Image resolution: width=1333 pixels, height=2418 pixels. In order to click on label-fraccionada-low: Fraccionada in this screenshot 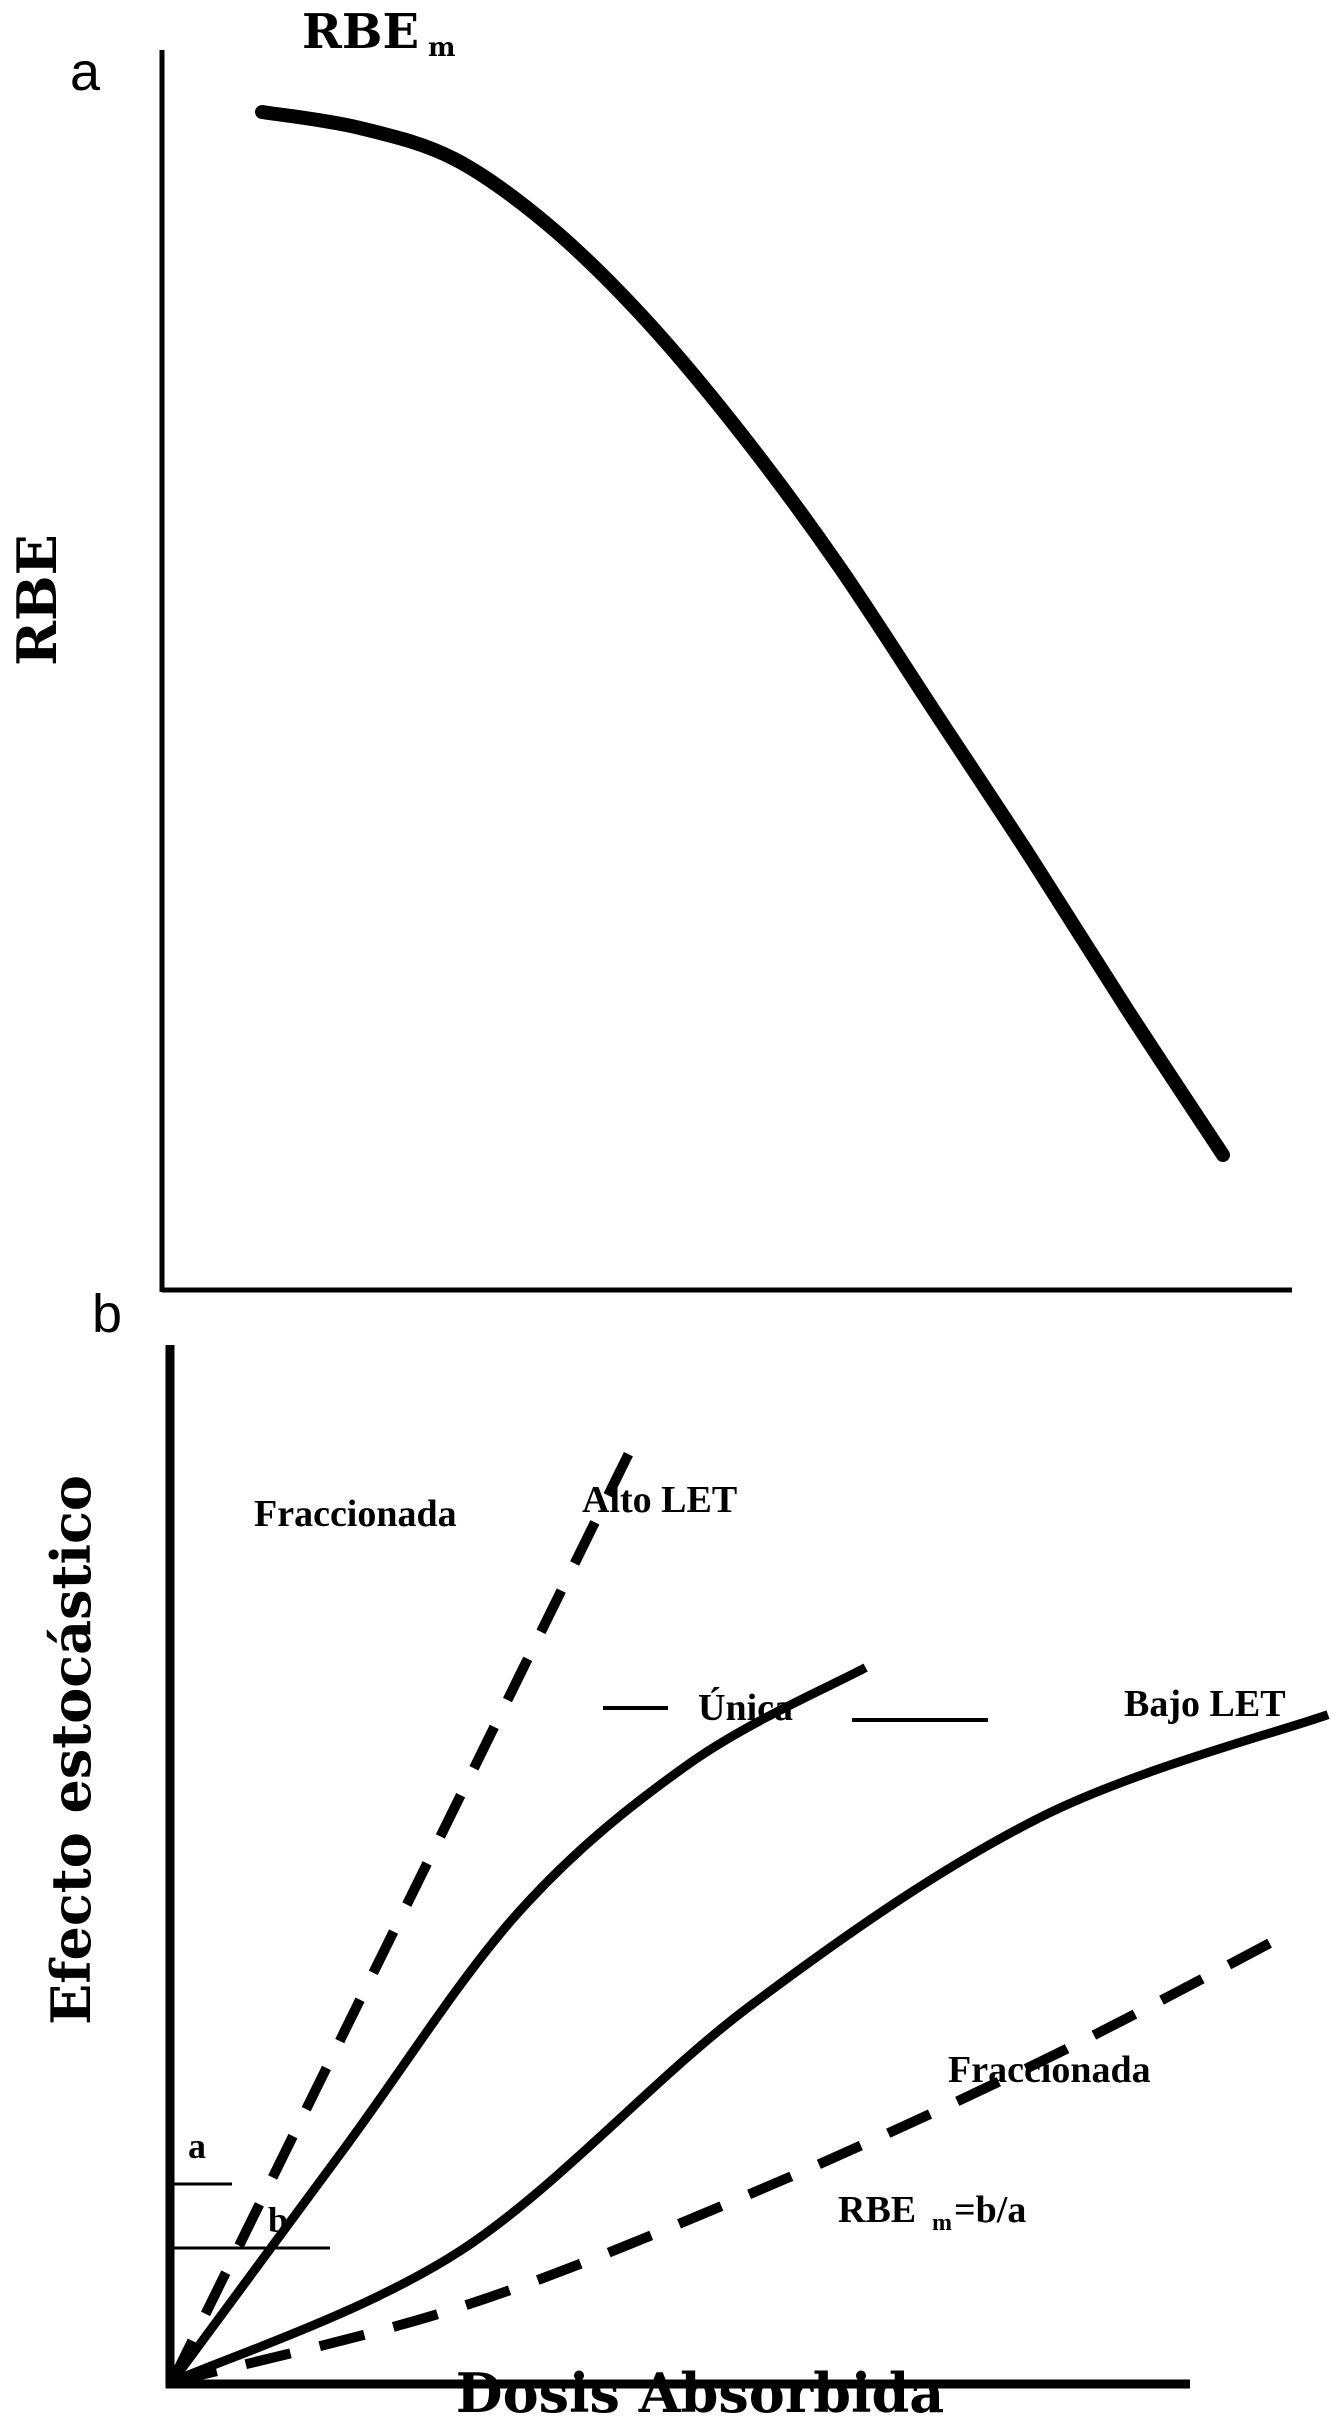, I will do `click(1049, 2070)`.